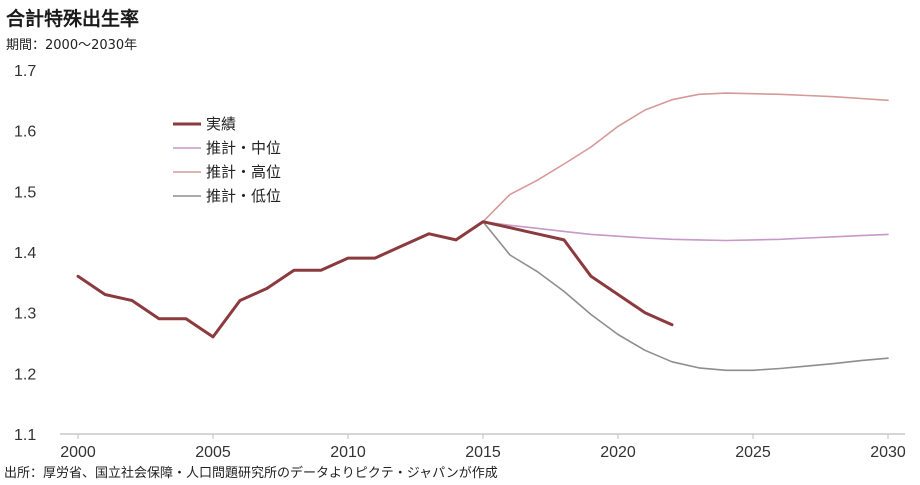  What do you see at coordinates (73, 19) in the screenshot?
I see `chart-title: 合計特殊出生率` at bounding box center [73, 19].